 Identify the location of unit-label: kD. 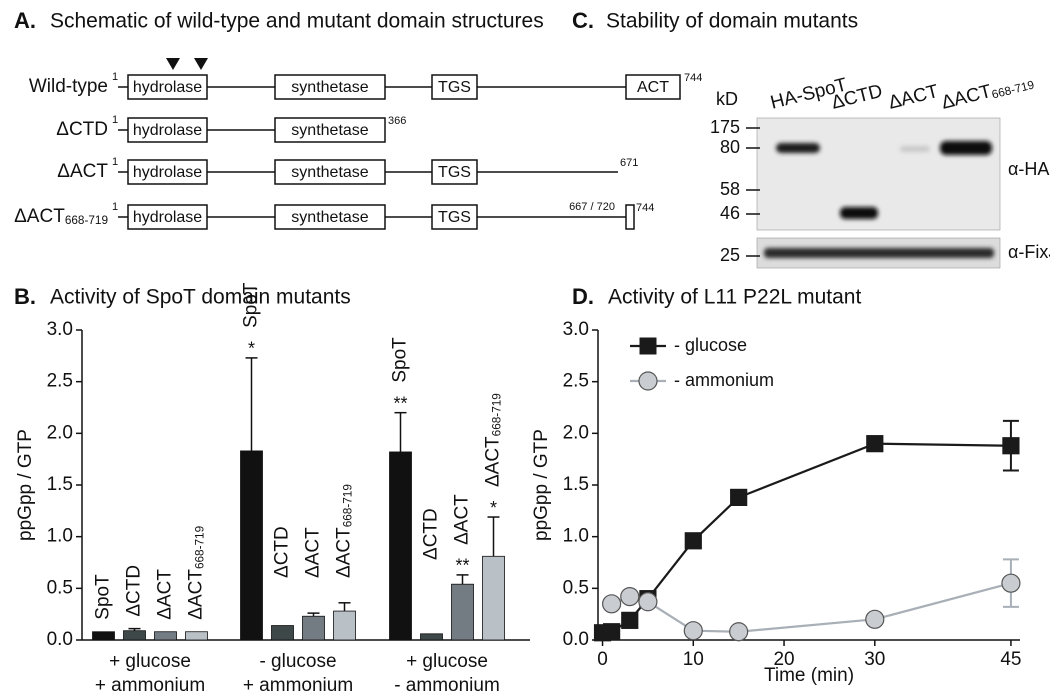
(727, 99).